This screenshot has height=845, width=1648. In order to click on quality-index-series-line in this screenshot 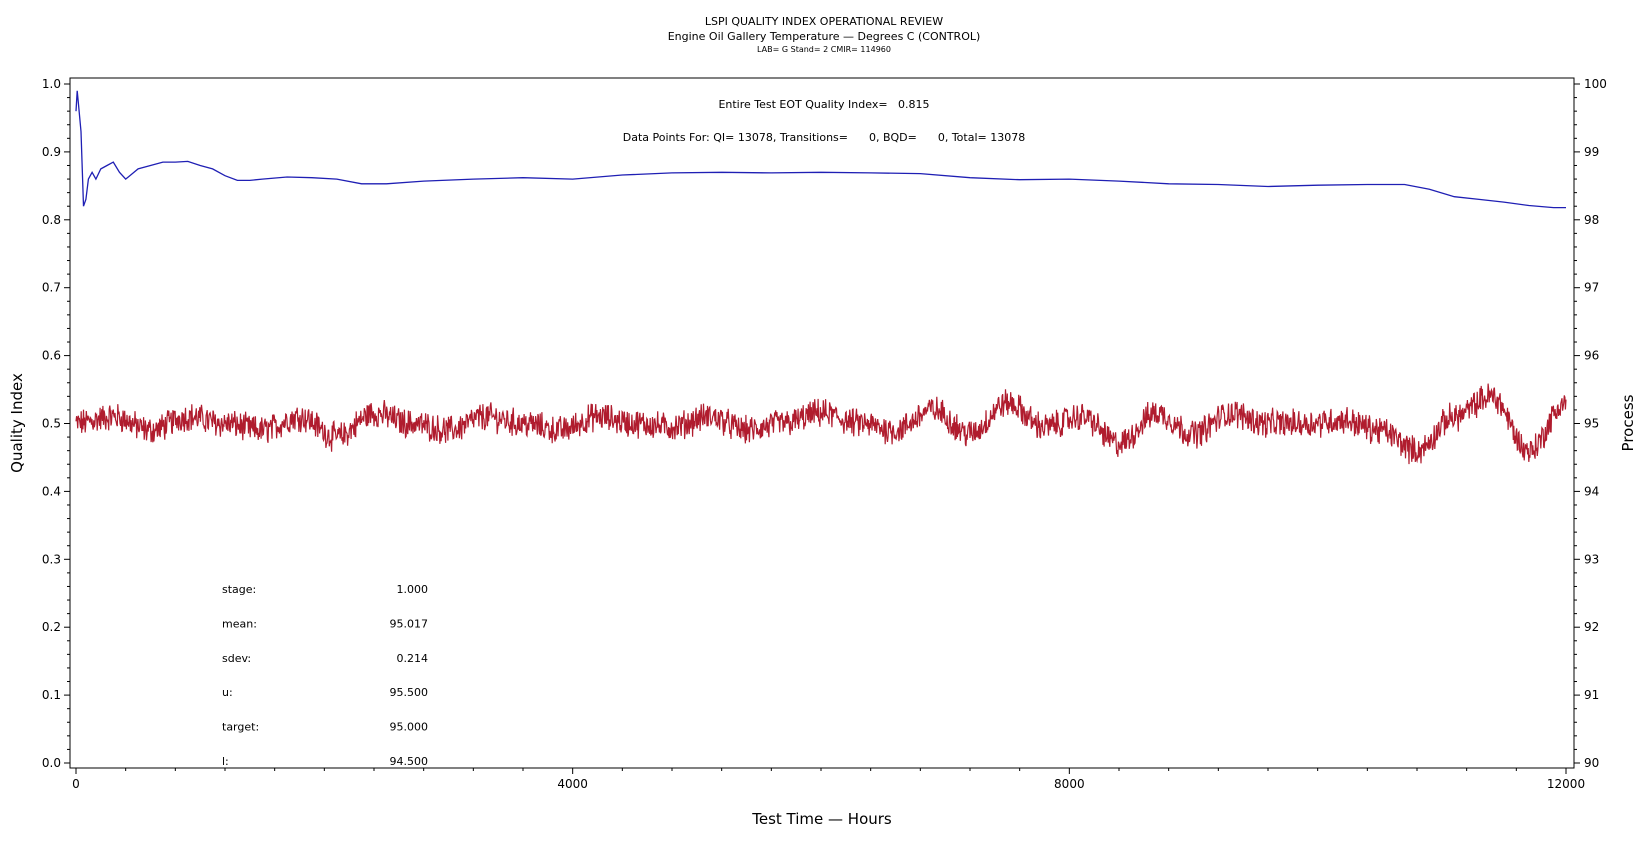, I will do `click(820, 149)`.